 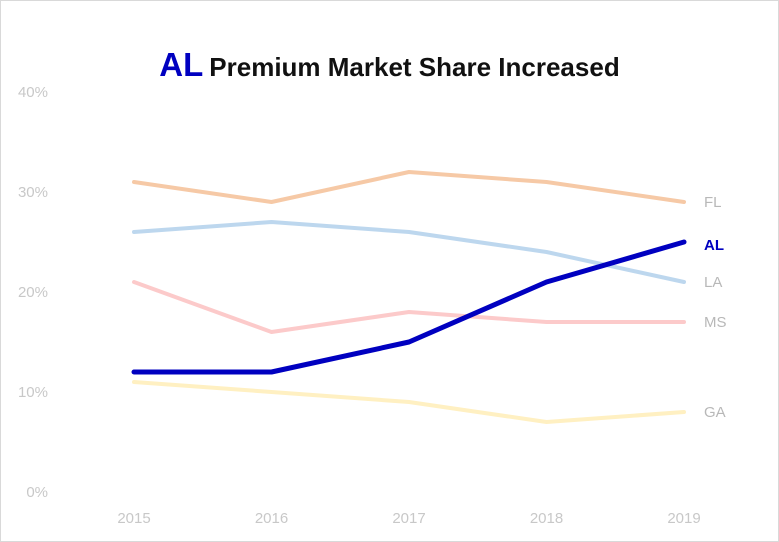 I want to click on series-line-ms, so click(x=409, y=307).